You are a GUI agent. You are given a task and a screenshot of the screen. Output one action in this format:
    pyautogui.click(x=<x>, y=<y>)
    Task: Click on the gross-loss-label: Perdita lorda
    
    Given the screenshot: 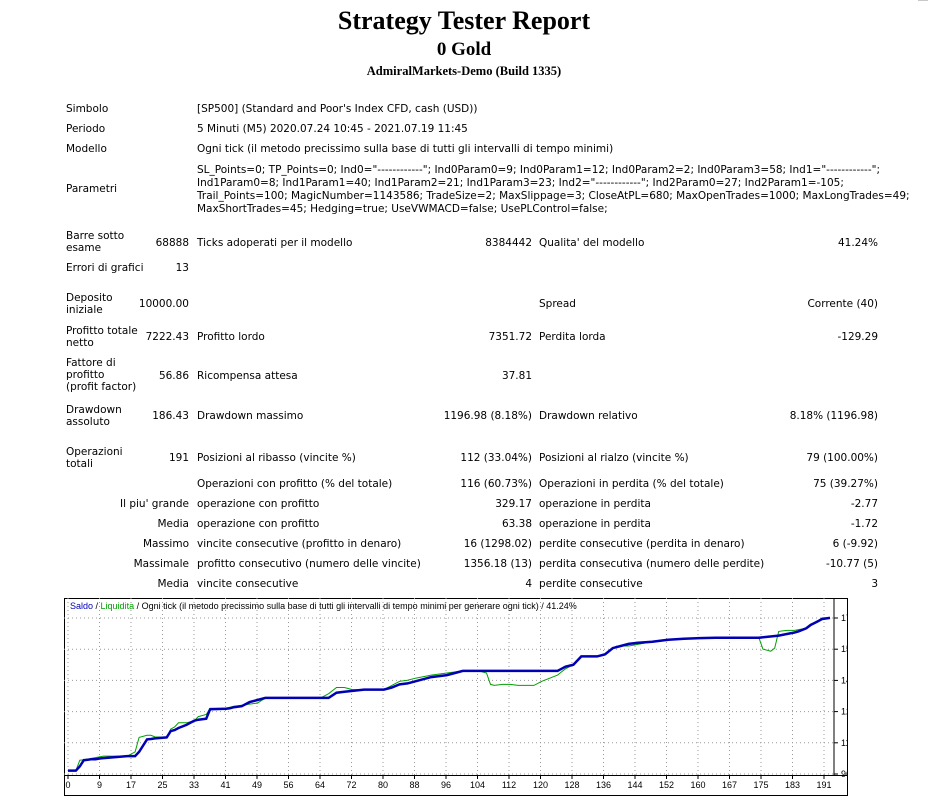 What is the action you would take?
    pyautogui.click(x=572, y=337)
    